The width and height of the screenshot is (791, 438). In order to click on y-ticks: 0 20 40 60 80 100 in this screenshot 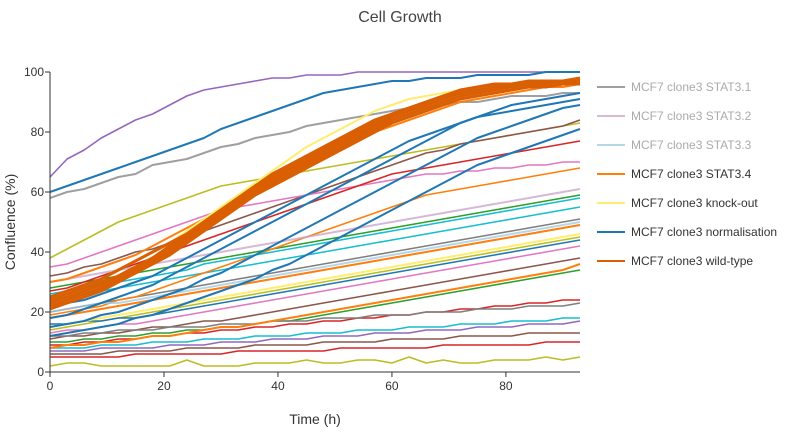, I will do `click(37, 222)`.